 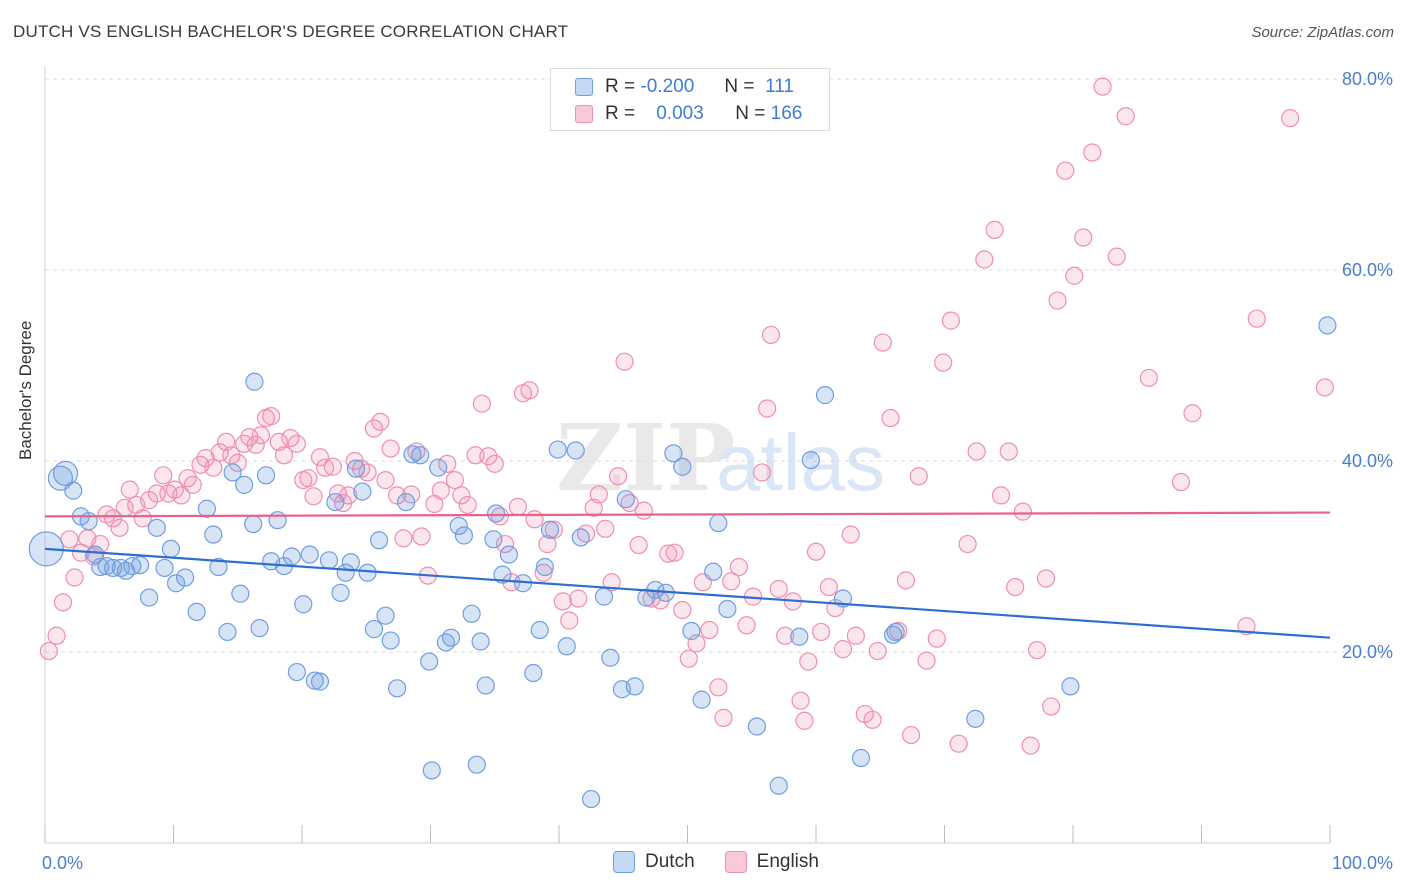 What do you see at coordinates (584, 87) in the screenshot?
I see `dutch-swatch` at bounding box center [584, 87].